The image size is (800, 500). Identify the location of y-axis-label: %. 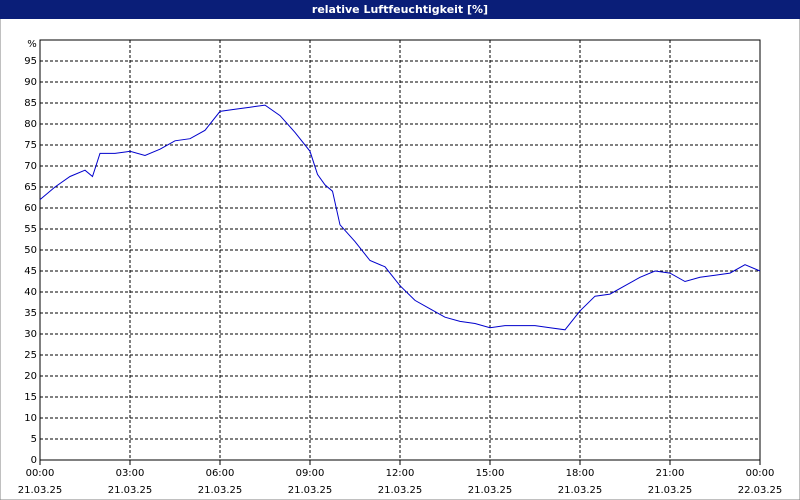
(32, 44).